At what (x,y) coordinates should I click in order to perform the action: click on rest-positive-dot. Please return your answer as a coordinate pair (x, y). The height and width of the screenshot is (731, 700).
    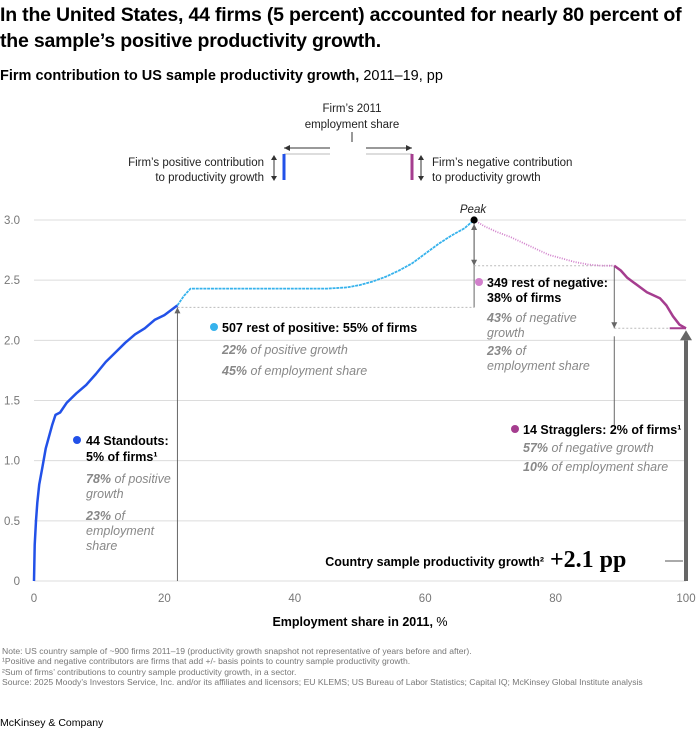
    Looking at the image, I should click on (214, 327).